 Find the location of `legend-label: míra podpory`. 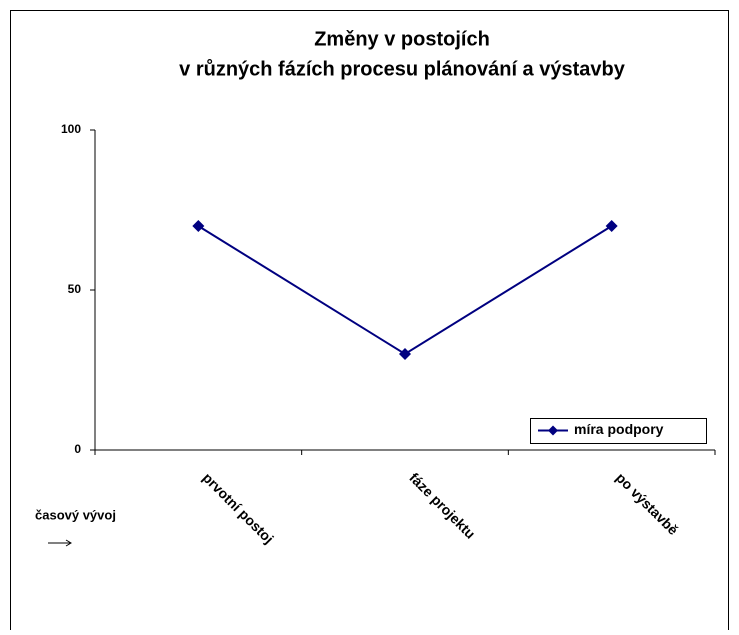

legend-label: míra podpory is located at coordinates (619, 429).